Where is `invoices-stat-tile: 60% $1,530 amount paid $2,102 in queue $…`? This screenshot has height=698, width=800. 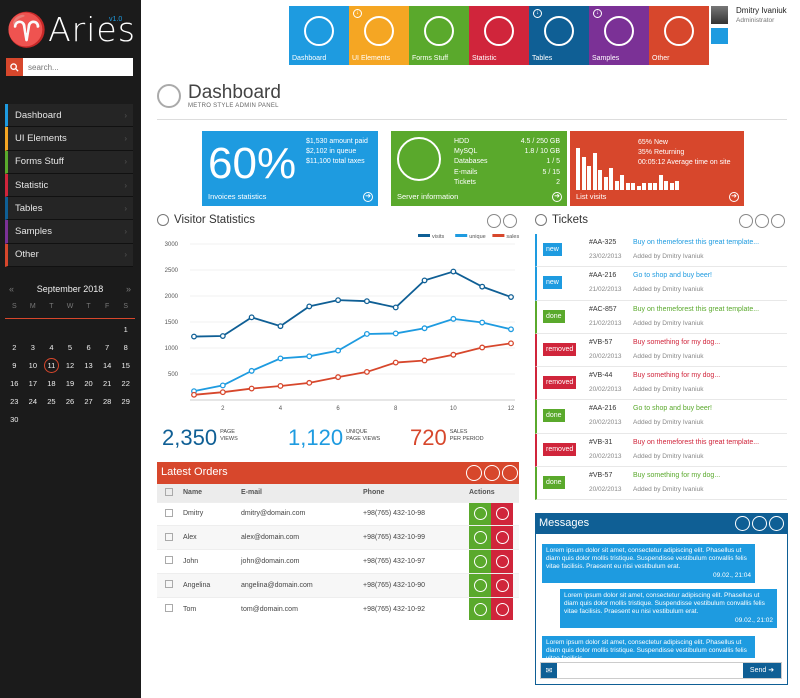 invoices-stat-tile: 60% $1,530 amount paid $2,102 in queue $… is located at coordinates (290, 168).